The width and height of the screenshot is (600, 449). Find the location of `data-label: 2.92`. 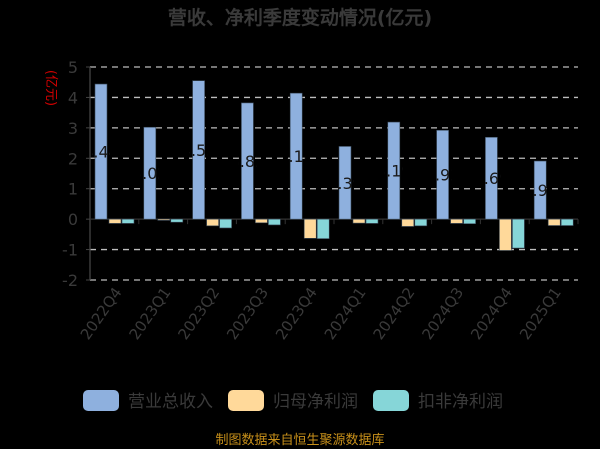

data-label: 2.92 is located at coordinates (443, 175).